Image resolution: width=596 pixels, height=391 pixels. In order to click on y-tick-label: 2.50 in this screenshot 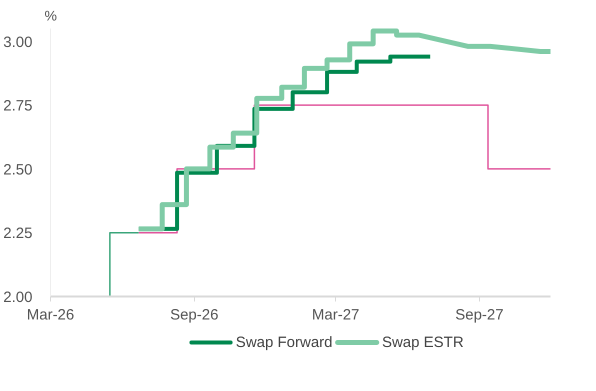, I will do `click(18, 169)`.